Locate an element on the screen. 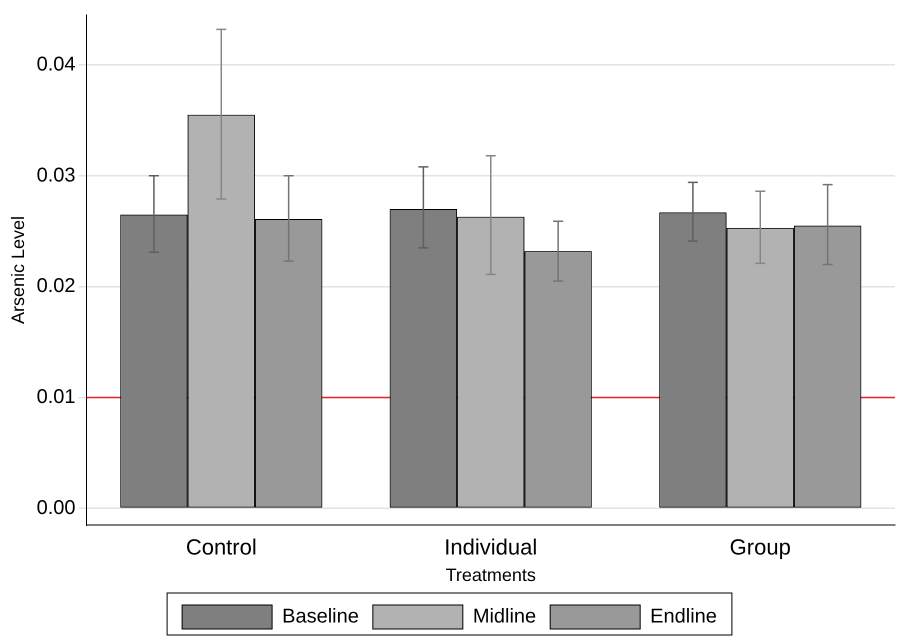 This screenshot has height=641, width=897. y-axis-title: Arsenic Level is located at coordinates (18, 270).